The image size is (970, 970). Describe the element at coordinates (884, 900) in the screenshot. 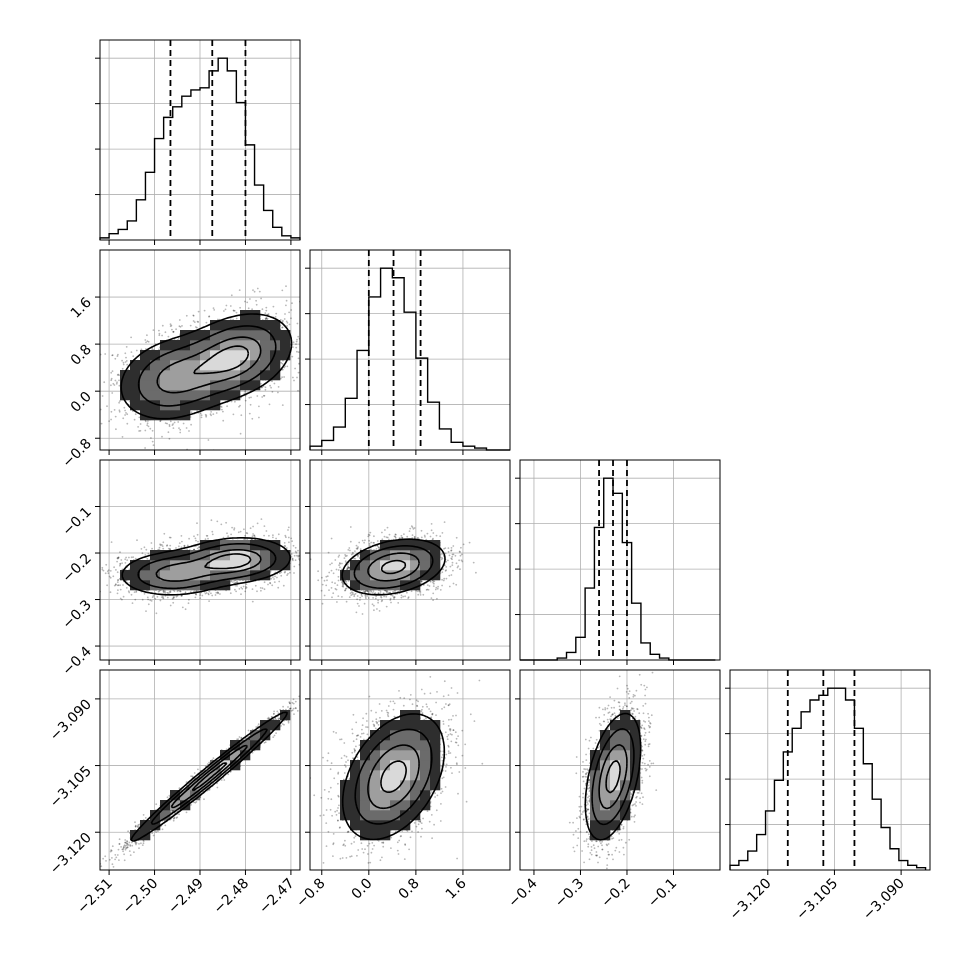

I see `x-tick-label: −3.090` at that location.